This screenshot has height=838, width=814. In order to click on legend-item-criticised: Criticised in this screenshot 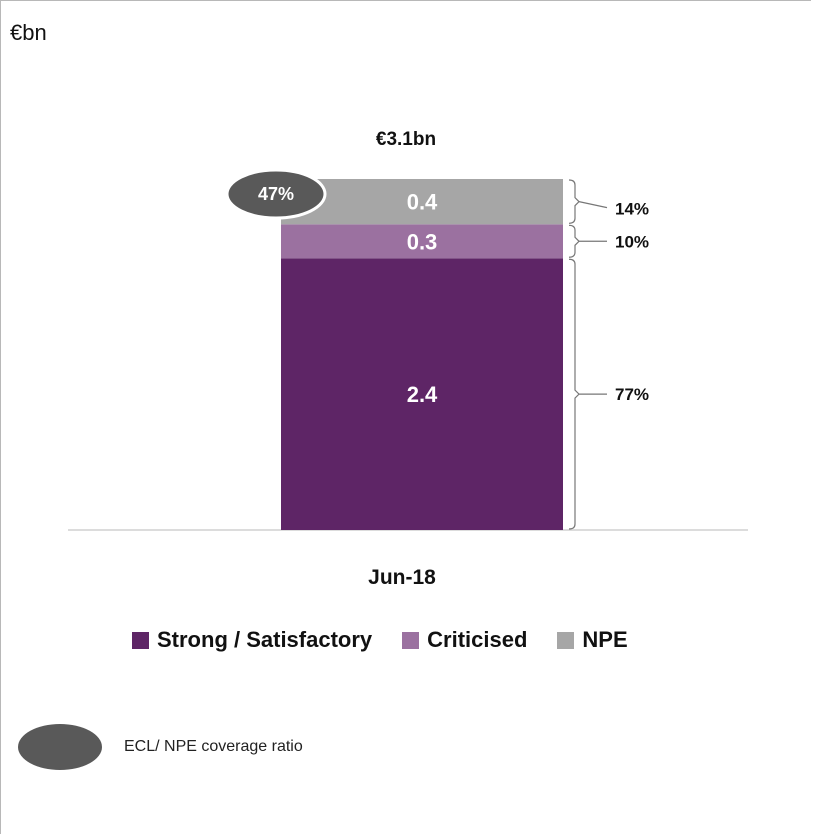, I will do `click(464, 640)`.